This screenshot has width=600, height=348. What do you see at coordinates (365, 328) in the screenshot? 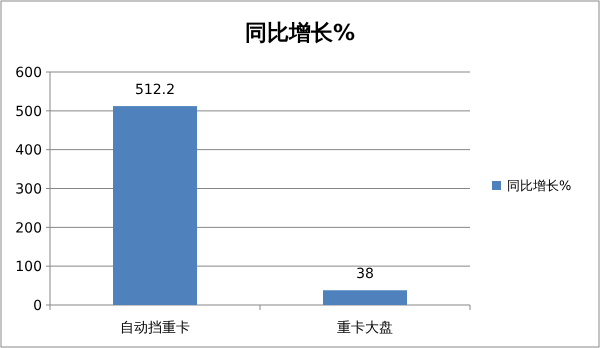
I see `x-tick-label: 重卡大盘` at bounding box center [365, 328].